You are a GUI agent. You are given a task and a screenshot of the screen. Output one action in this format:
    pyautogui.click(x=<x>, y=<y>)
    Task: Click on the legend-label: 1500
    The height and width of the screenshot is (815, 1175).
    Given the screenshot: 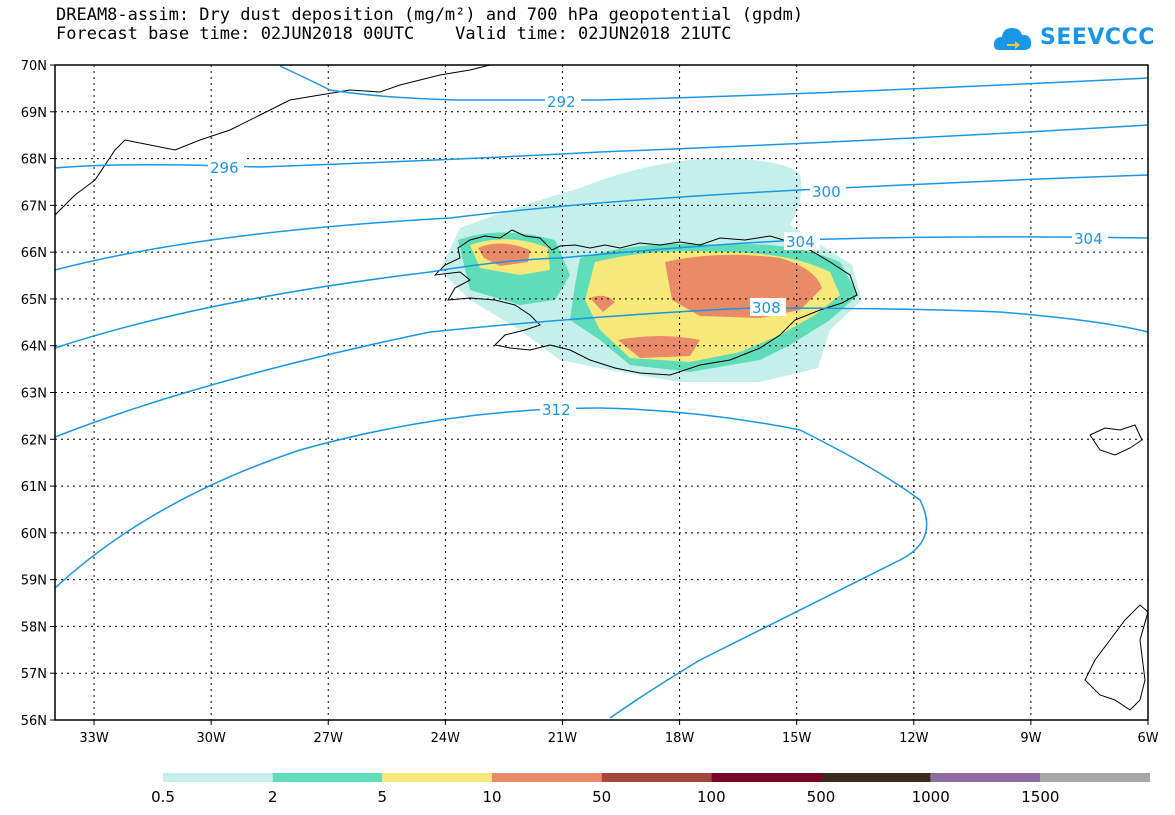 What is the action you would take?
    pyautogui.click(x=1040, y=797)
    